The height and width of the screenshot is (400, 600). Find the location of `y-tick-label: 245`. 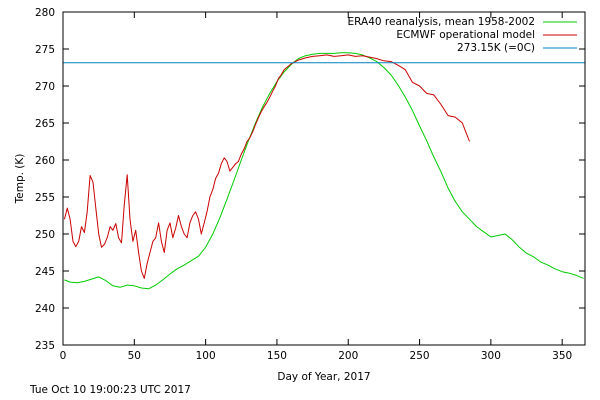

y-tick-label: 245 is located at coordinates (45, 272).